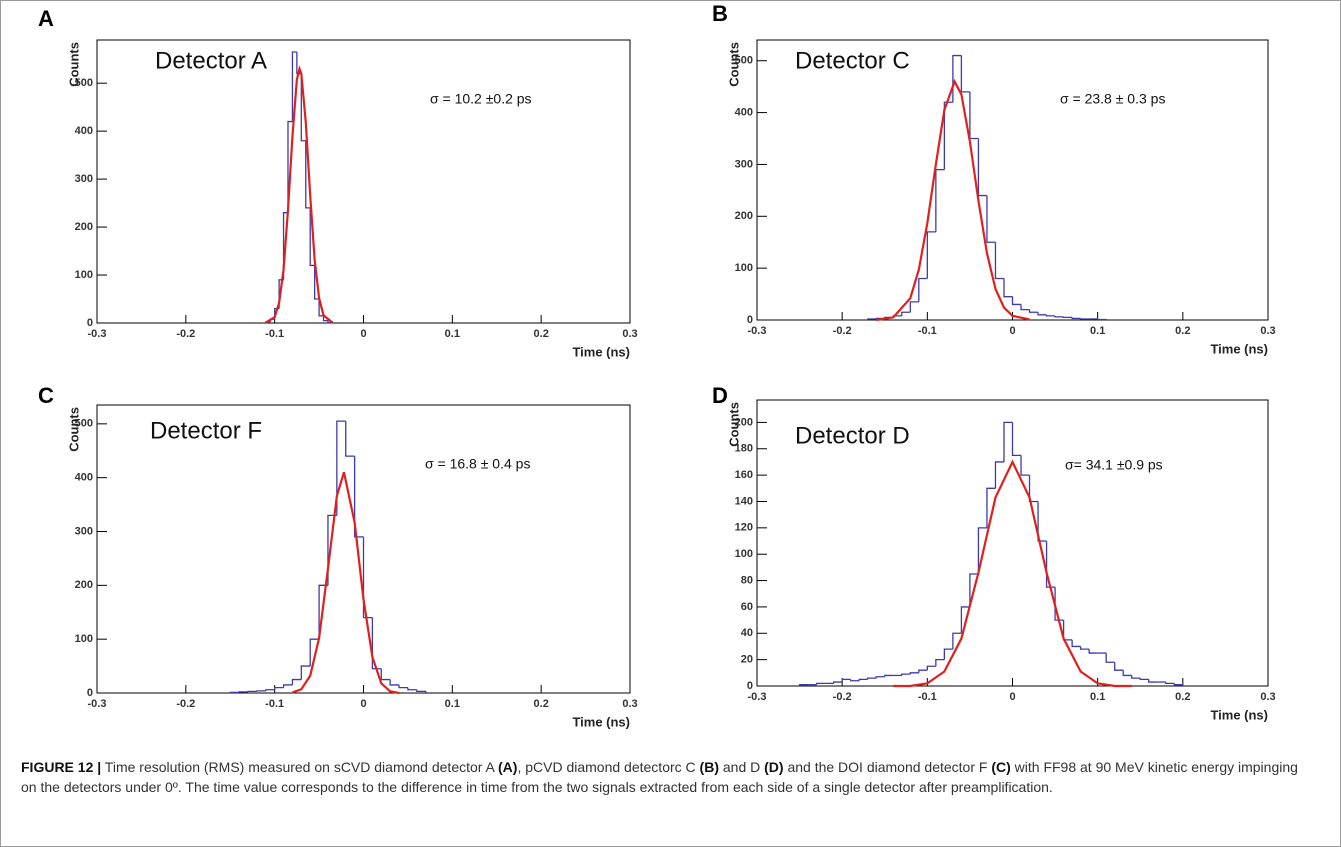 Image resolution: width=1341 pixels, height=847 pixels. I want to click on fit-annotation: σ= 34.1 ±0.9 ps, so click(1114, 465).